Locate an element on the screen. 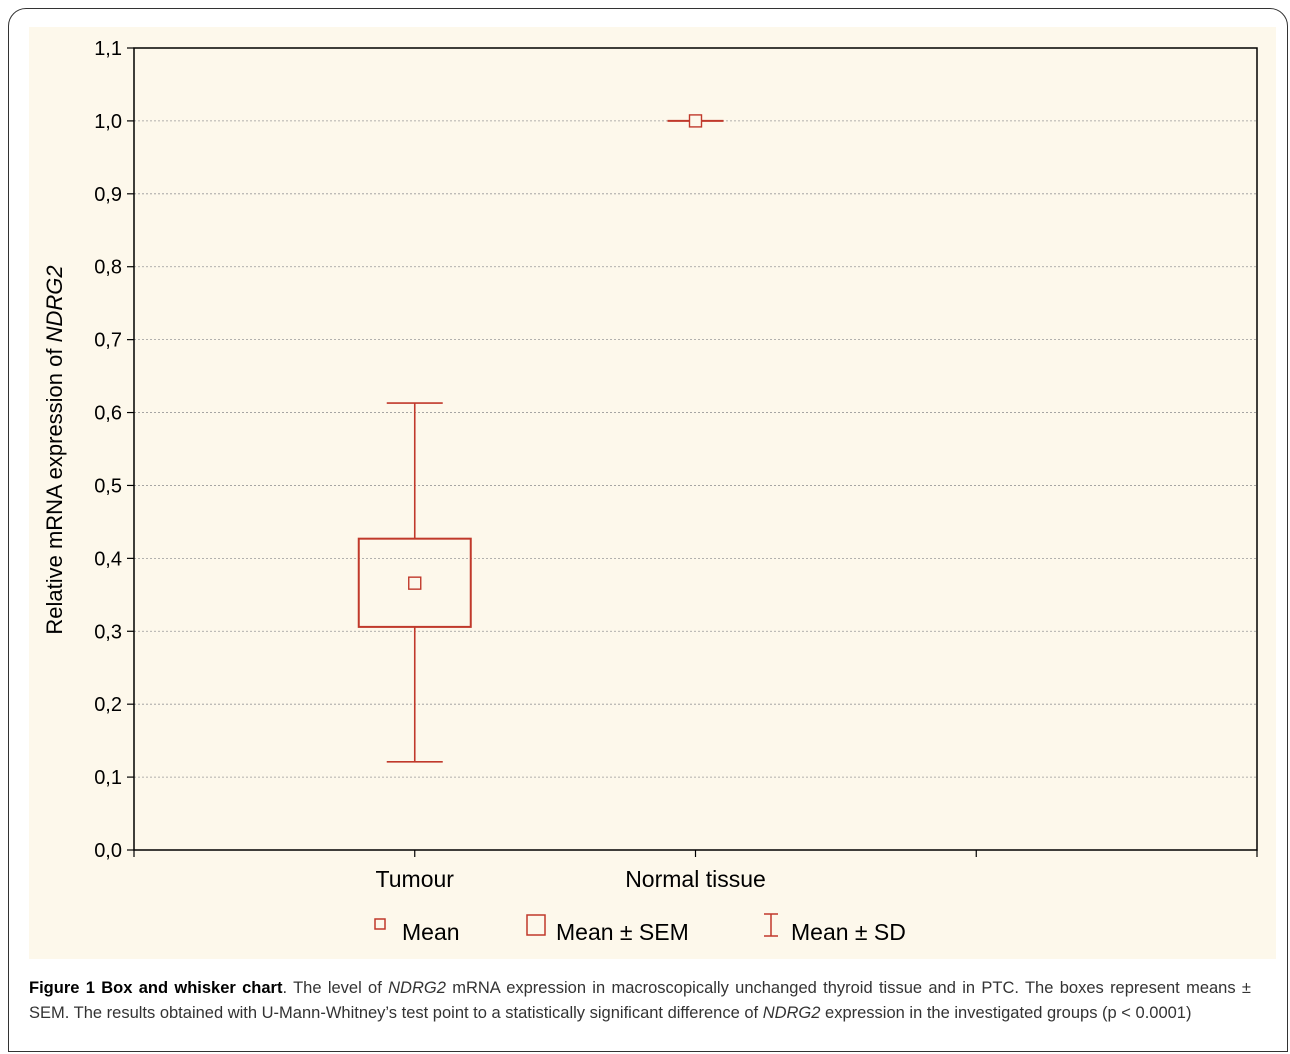 The height and width of the screenshot is (1054, 1290). caption-label: Figure 1 Box and whisker chart is located at coordinates (156, 988).